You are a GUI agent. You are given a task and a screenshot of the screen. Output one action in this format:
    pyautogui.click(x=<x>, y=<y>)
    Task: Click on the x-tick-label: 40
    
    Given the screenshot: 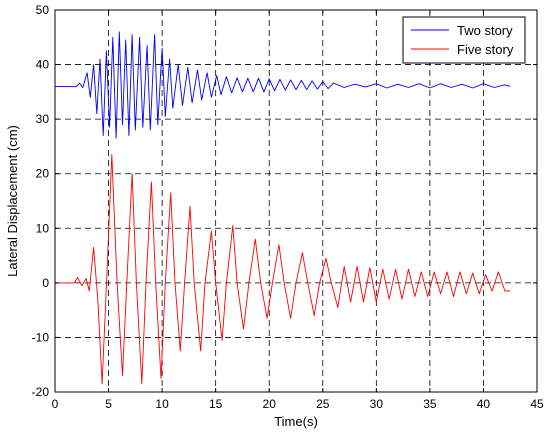 What is the action you would take?
    pyautogui.click(x=484, y=404)
    